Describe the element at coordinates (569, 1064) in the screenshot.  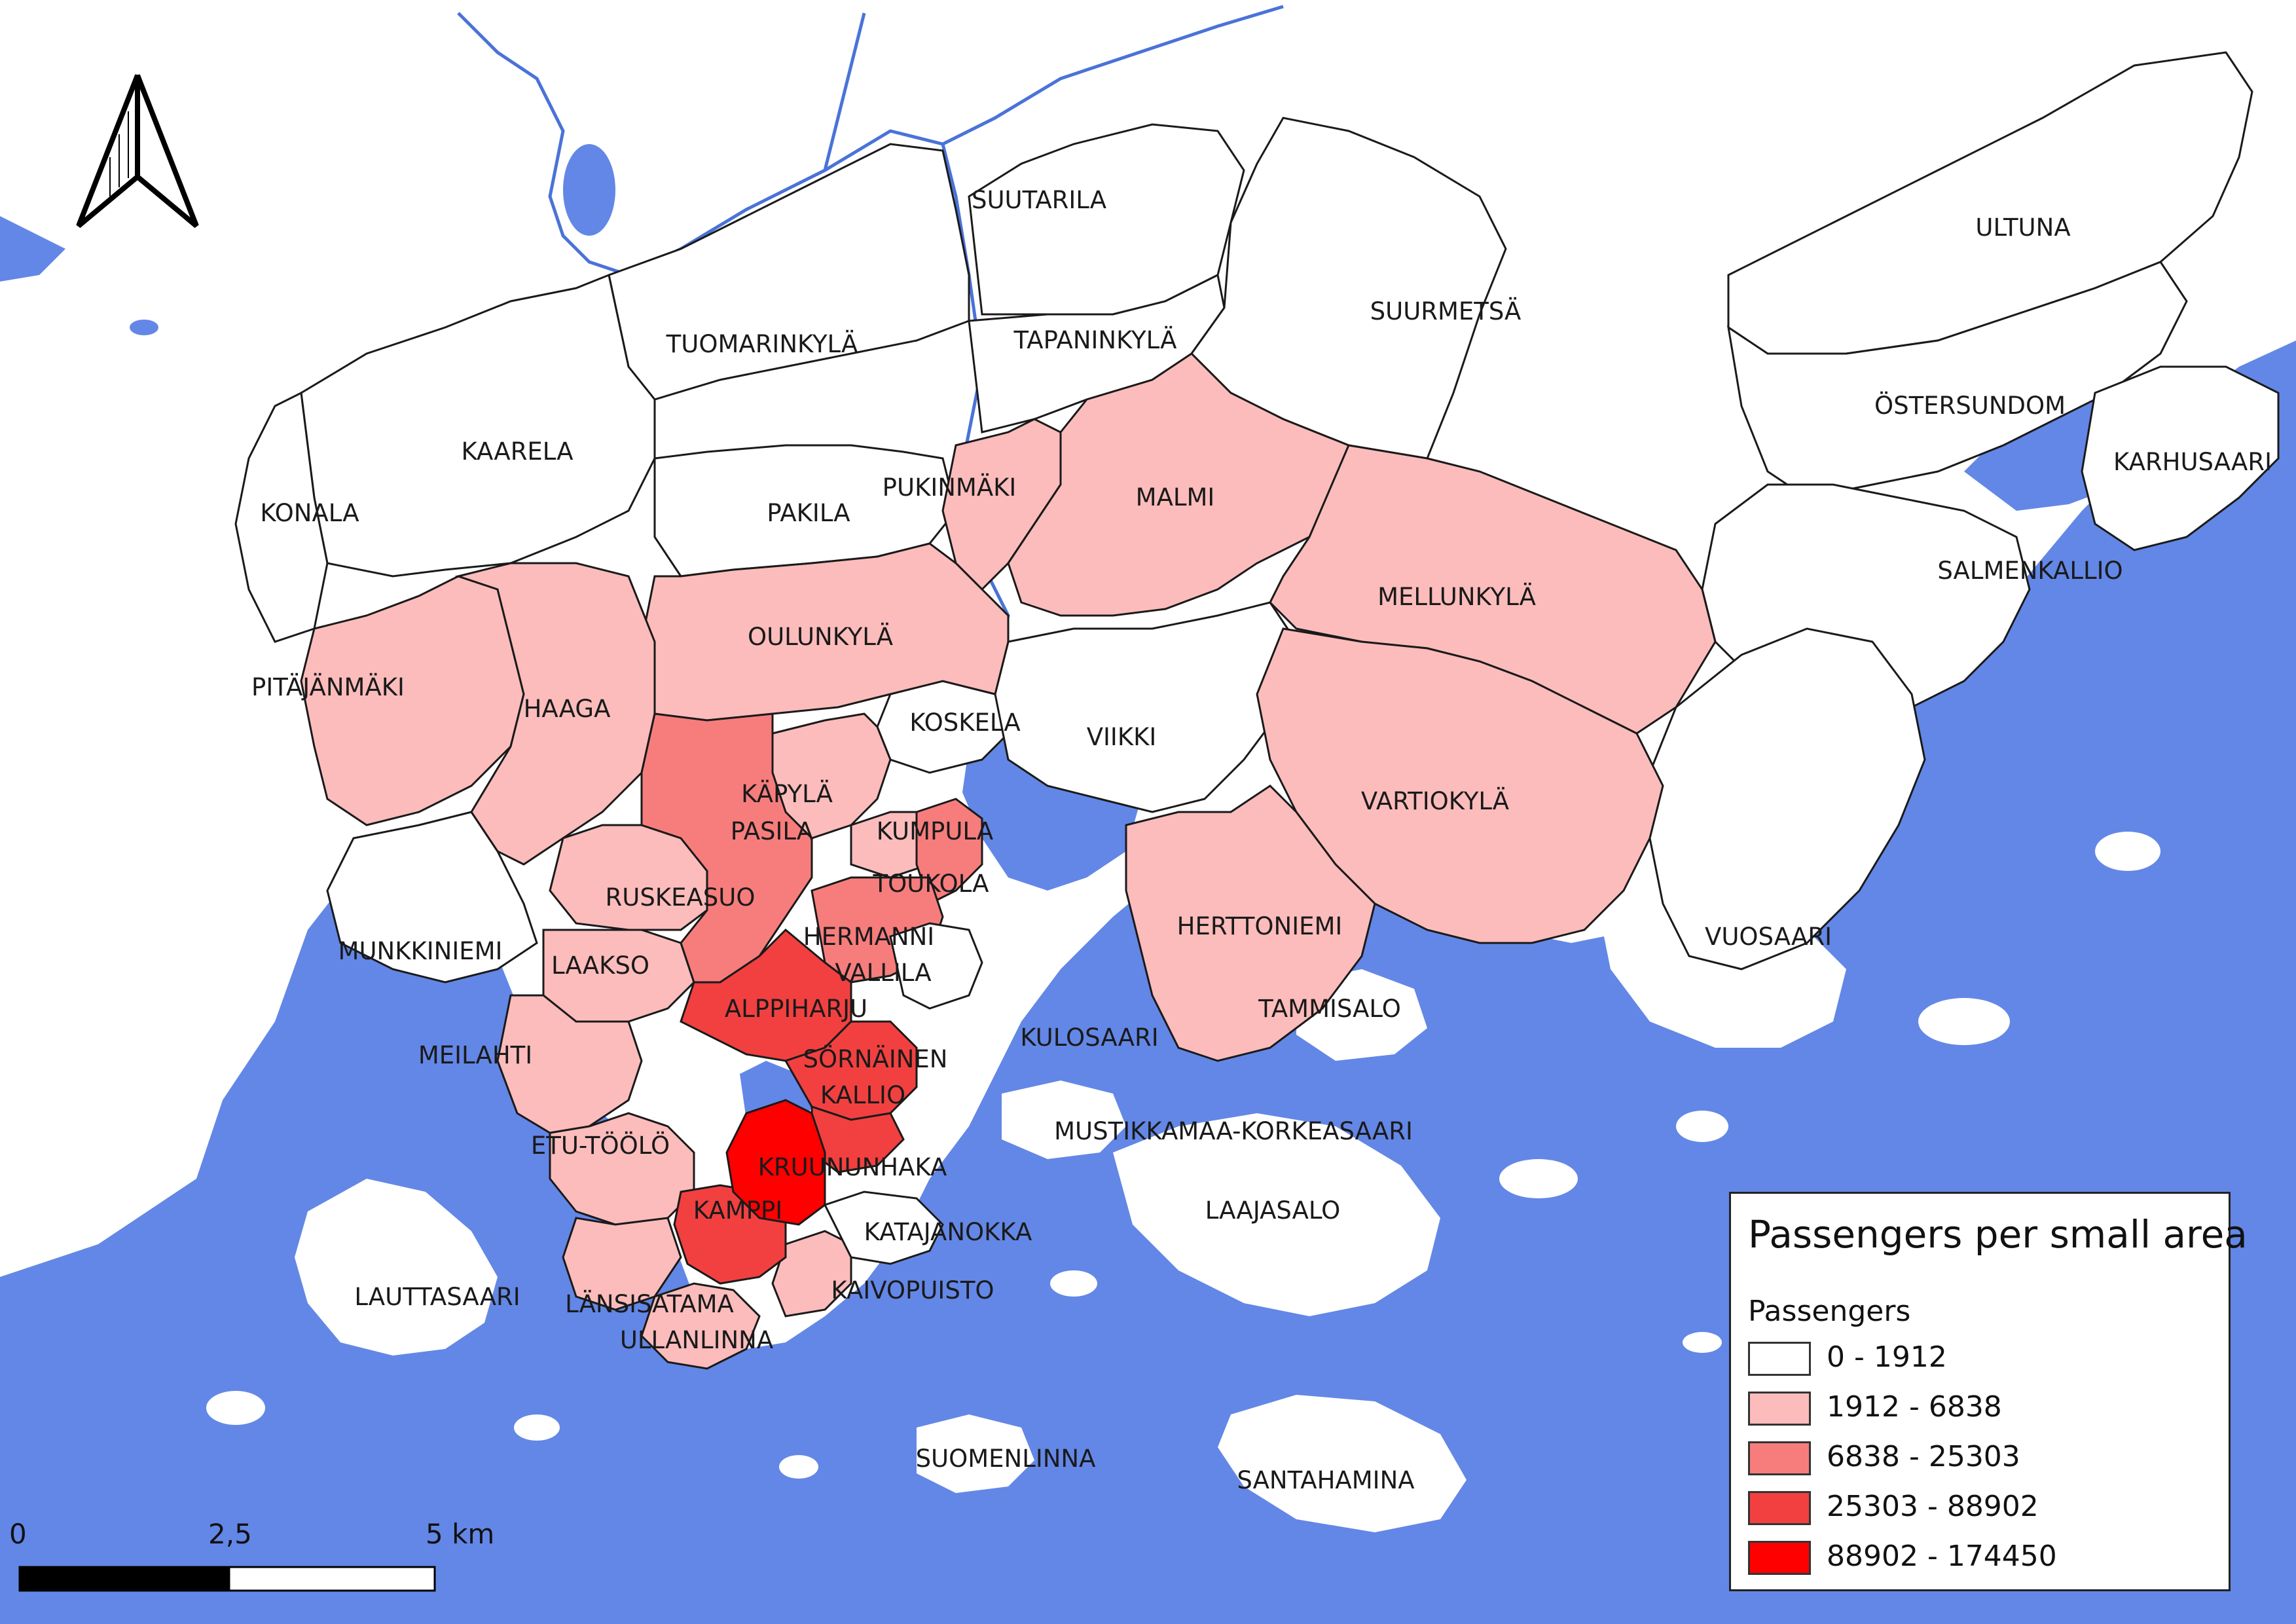
I see `district-meilahti` at that location.